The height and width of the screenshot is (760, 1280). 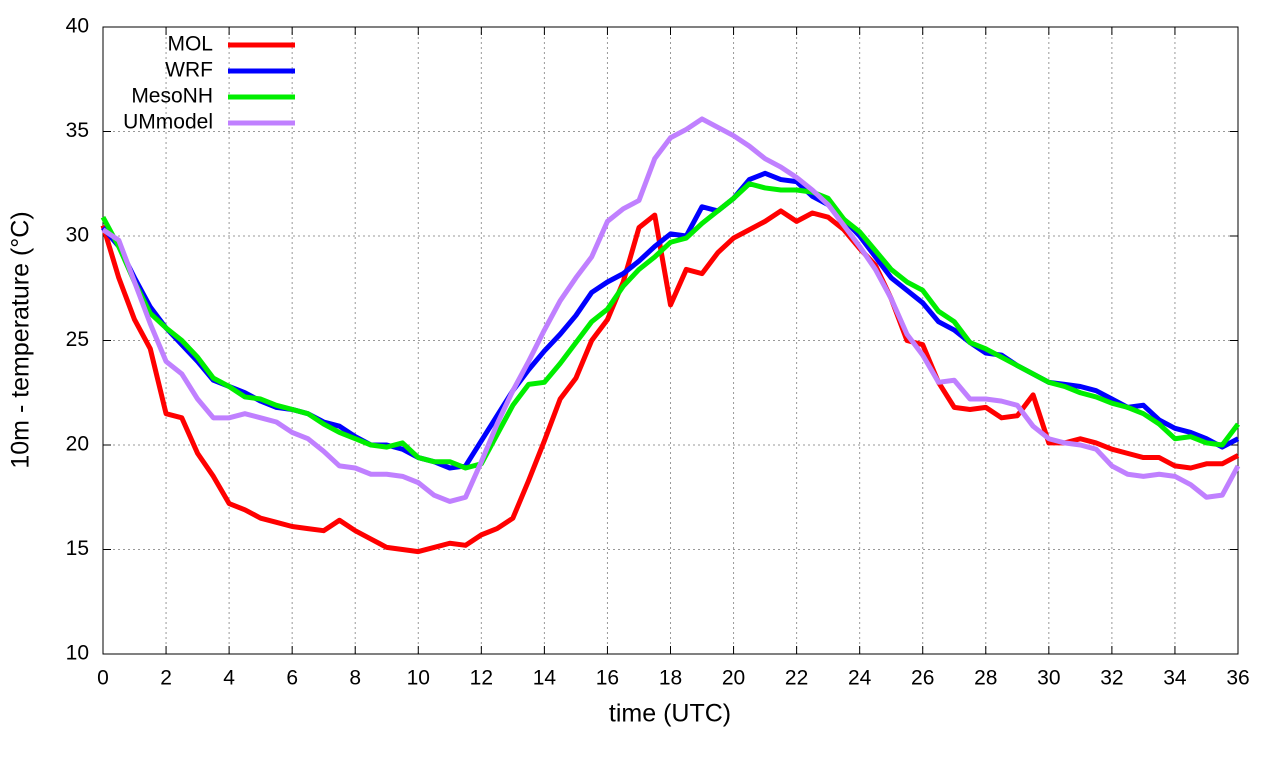 What do you see at coordinates (77, 653) in the screenshot?
I see `y-tick-label: 10` at bounding box center [77, 653].